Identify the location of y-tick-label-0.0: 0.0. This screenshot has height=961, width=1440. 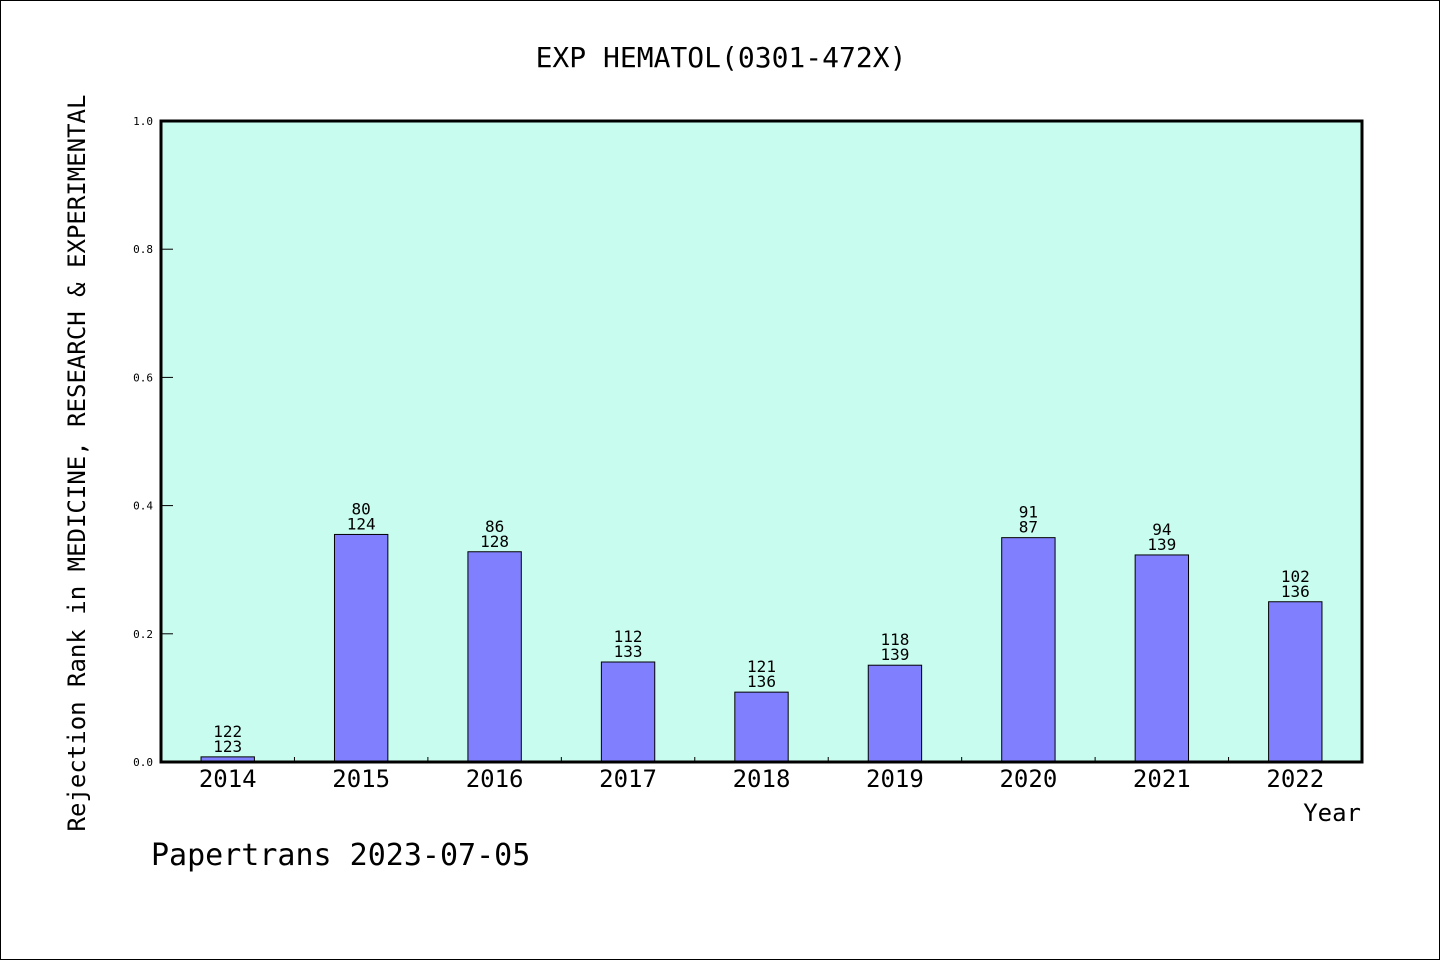
(143, 762).